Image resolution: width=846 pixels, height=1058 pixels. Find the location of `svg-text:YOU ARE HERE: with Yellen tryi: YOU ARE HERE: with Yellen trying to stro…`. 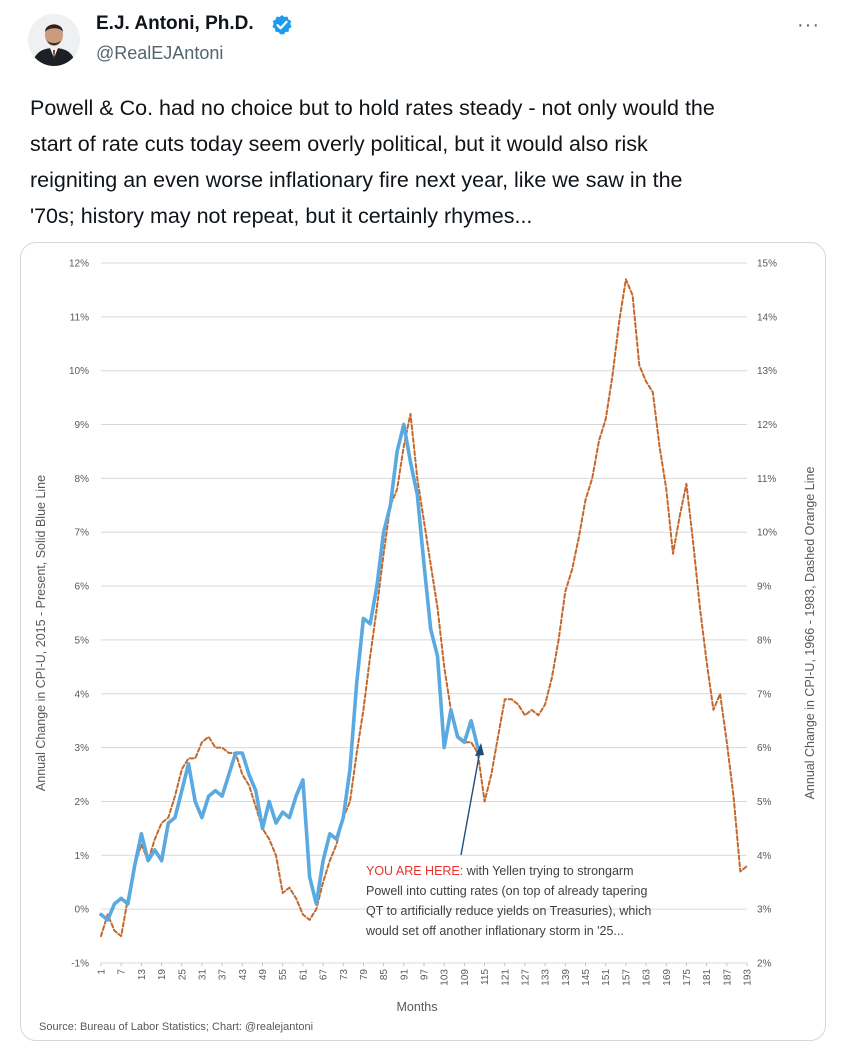

svg-text:YOU ARE HERE: with Yellen tryi: YOU ARE HERE: with Yellen trying to stro… is located at coordinates (499, 871).